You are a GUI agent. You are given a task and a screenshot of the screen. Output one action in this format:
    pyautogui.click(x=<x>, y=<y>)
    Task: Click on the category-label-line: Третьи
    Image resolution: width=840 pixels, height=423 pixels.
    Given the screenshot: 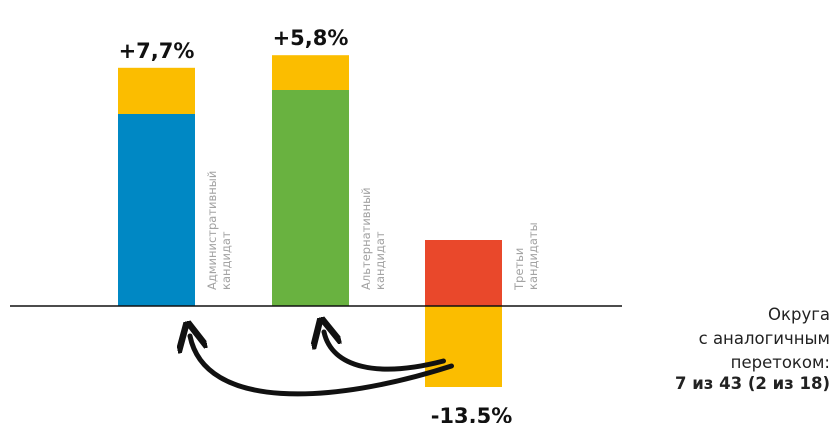 What is the action you would take?
    pyautogui.click(x=519, y=269)
    